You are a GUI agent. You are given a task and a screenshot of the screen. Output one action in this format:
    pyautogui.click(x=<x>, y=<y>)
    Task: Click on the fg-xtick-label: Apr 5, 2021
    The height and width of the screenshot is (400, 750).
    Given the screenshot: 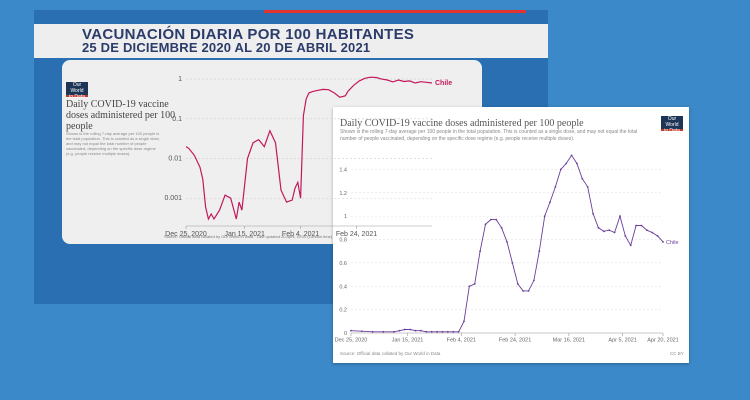 What is the action you would take?
    pyautogui.click(x=622, y=341)
    